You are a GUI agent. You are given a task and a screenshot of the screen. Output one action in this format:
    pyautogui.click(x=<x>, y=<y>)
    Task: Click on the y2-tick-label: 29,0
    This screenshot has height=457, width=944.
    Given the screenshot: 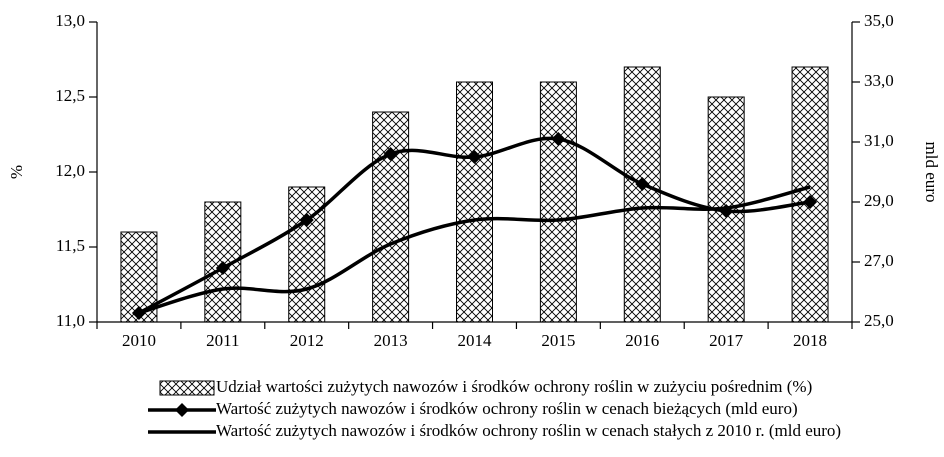 What is the action you would take?
    pyautogui.click(x=879, y=200)
    